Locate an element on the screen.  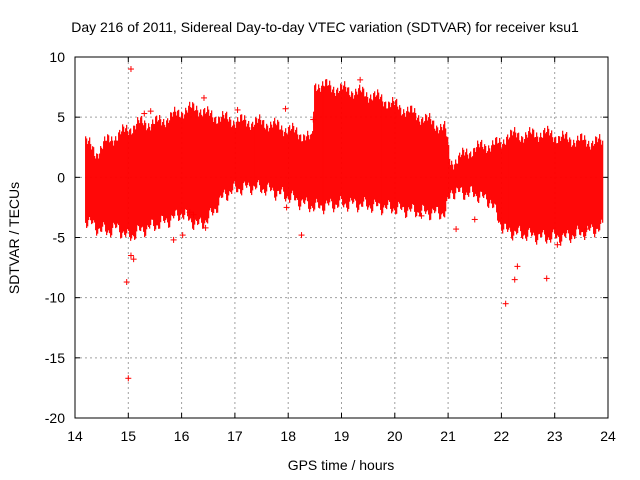
x-tick-label: 23 is located at coordinates (555, 436).